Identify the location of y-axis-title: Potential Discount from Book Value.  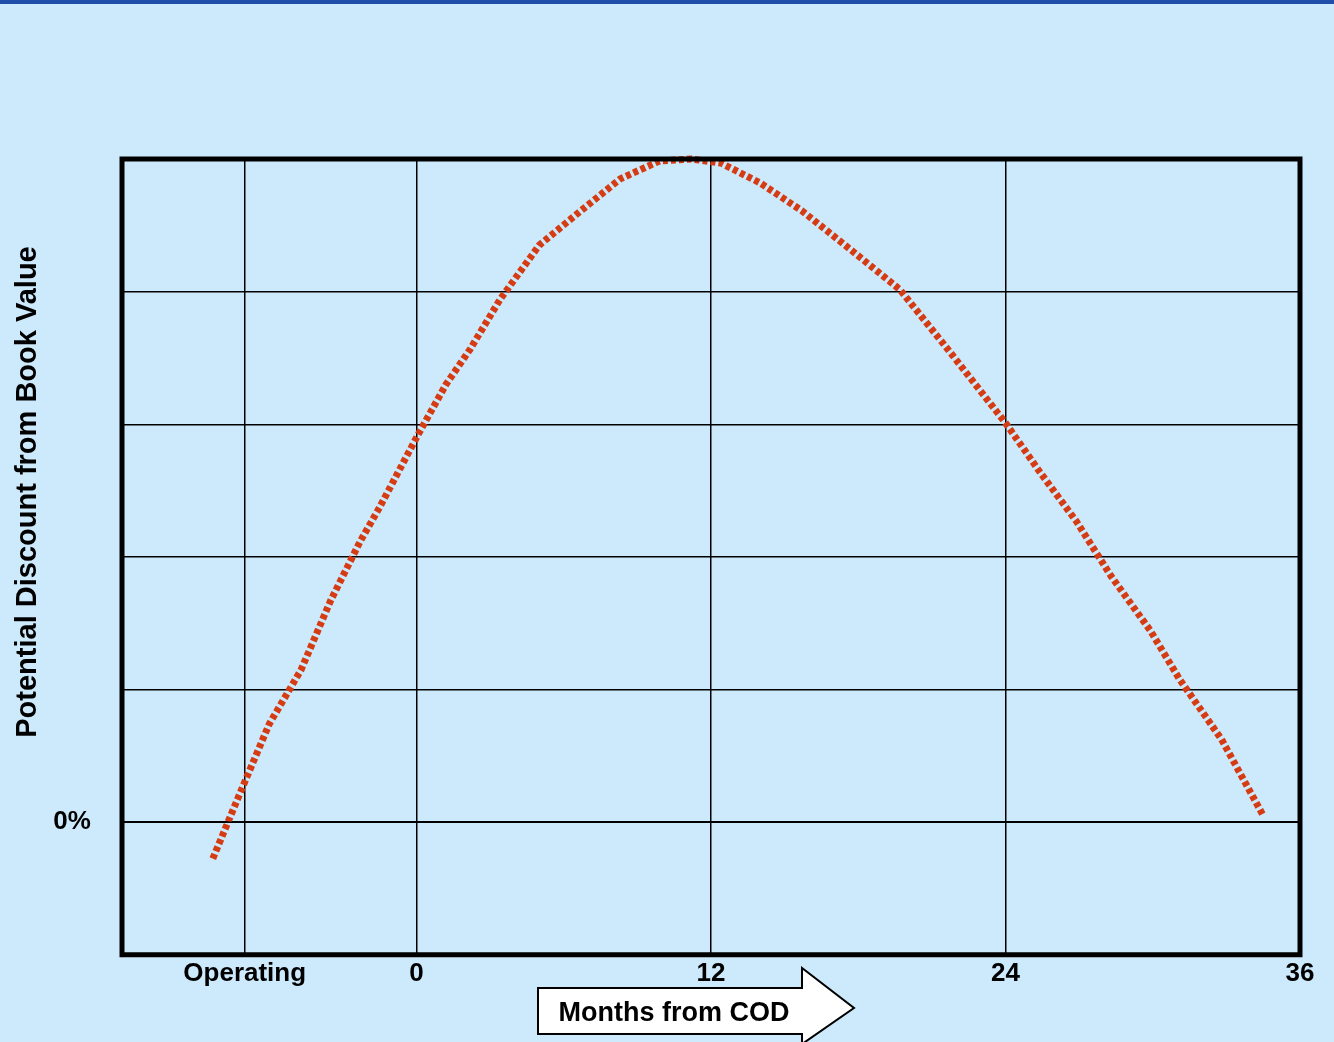
(26, 492).